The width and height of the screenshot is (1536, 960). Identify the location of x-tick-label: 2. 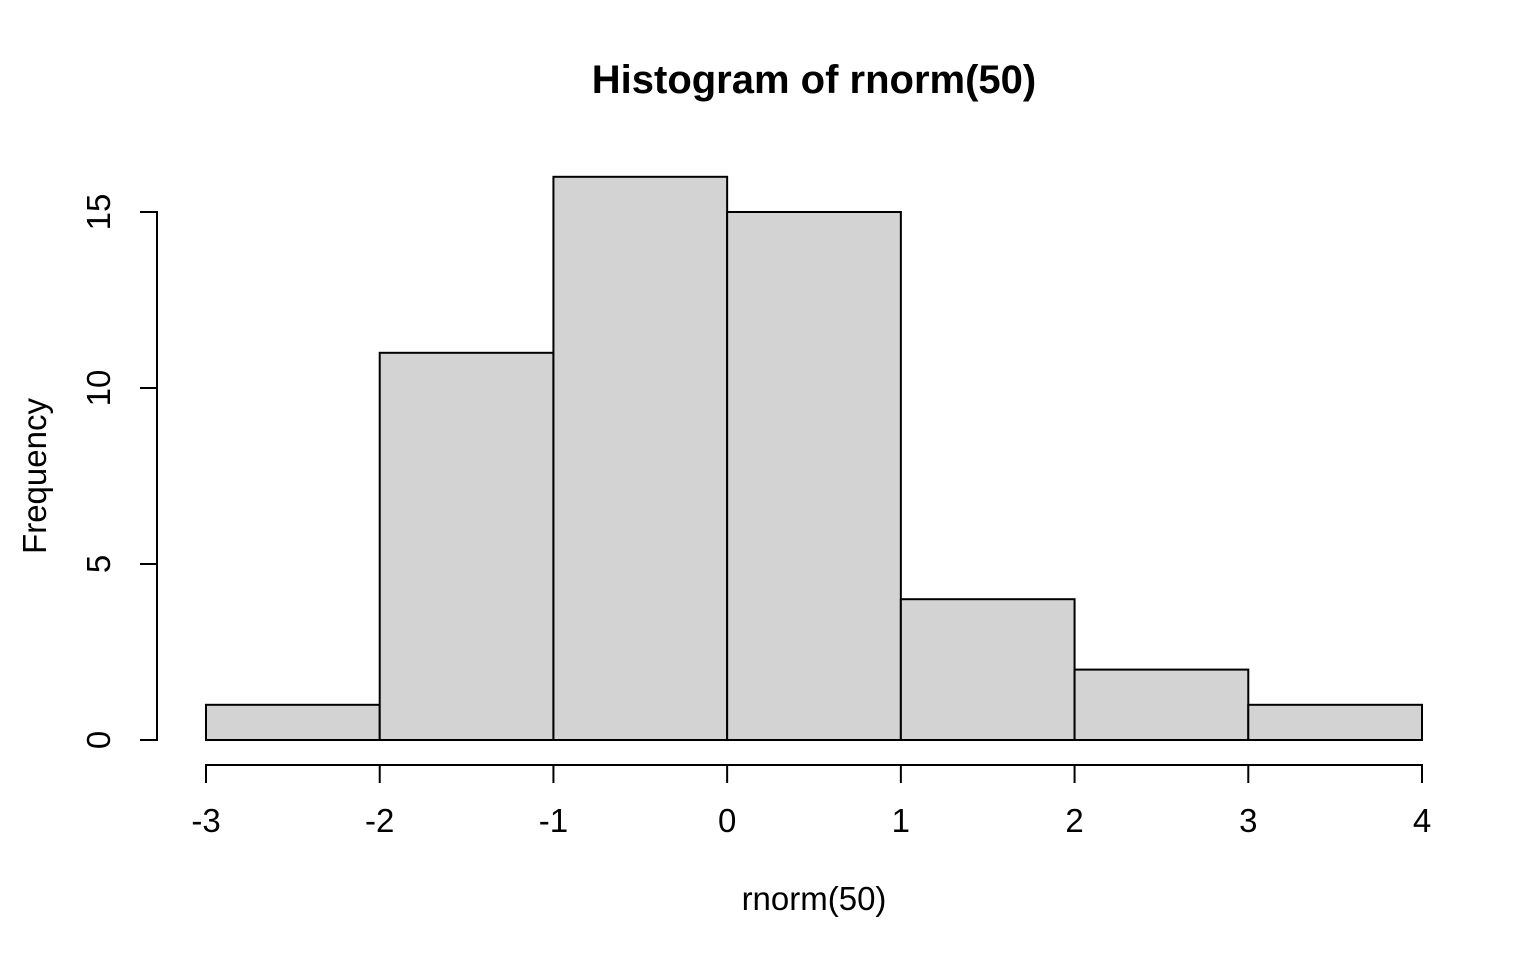
(1074, 820).